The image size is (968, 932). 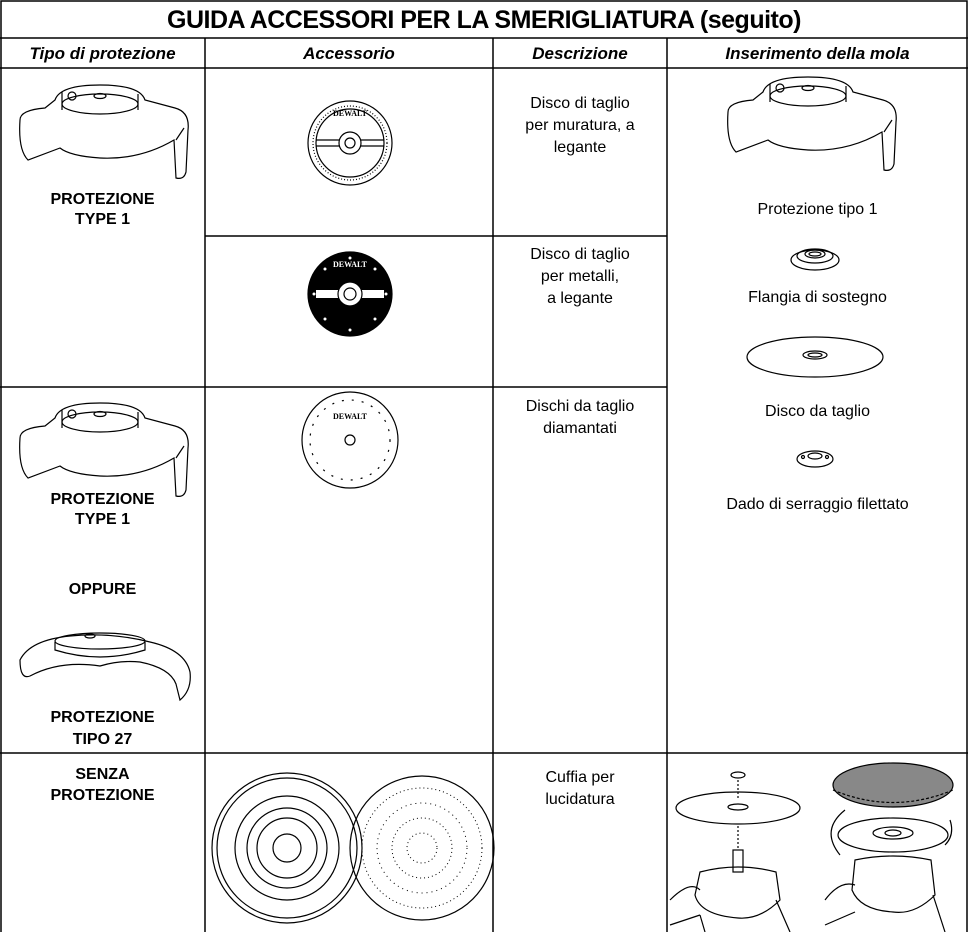 I want to click on description: legante, so click(x=580, y=147).